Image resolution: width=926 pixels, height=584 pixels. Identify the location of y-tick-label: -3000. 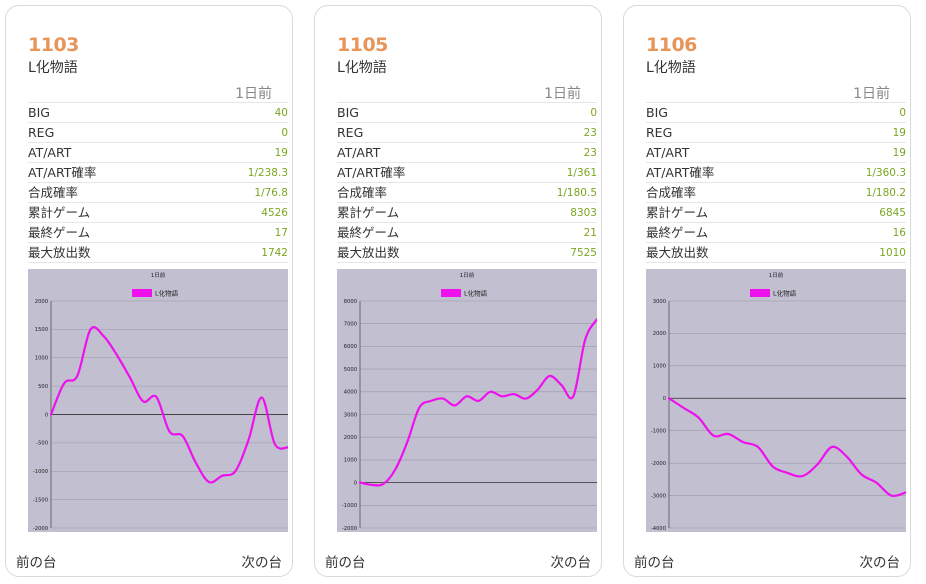
(658, 496).